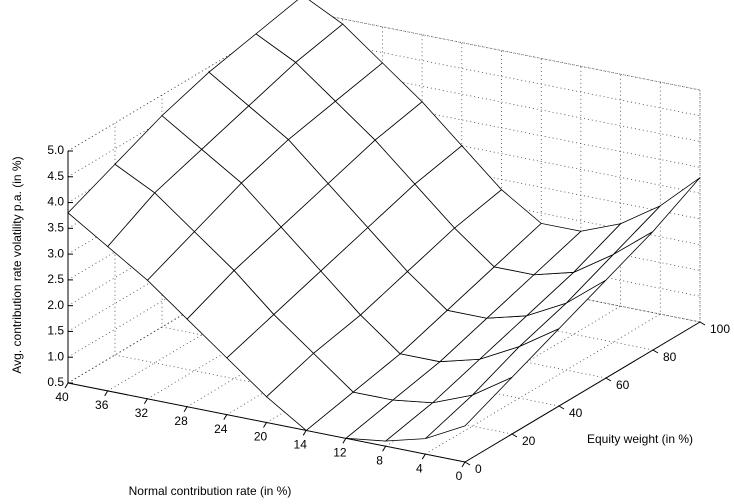 This screenshot has height=504, width=734. I want to click on z-tick-label: 2.5, so click(55, 279).